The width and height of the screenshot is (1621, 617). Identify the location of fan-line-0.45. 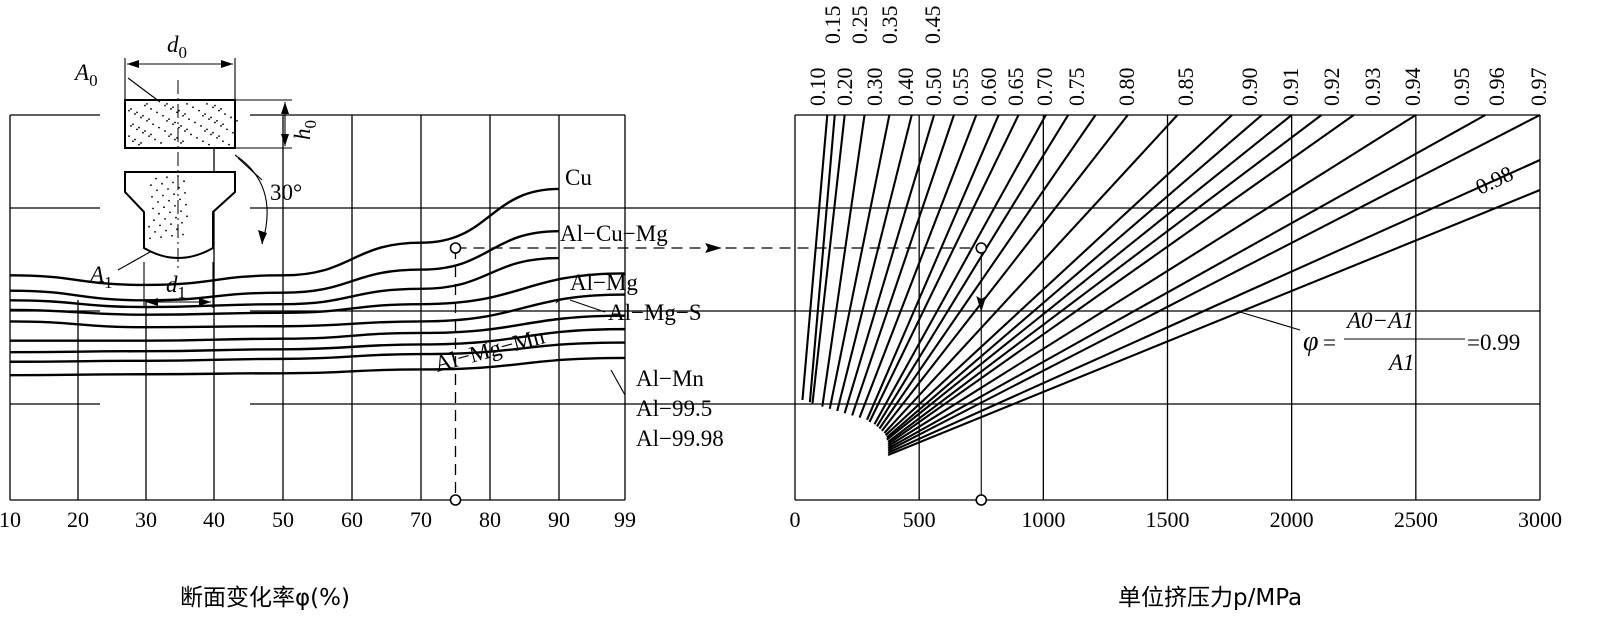
(903, 265).